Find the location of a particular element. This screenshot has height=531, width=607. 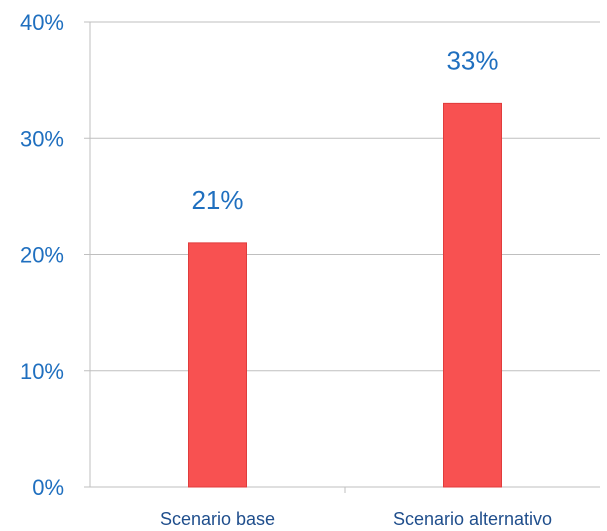

y-axis-tick-labels: 0% 10% 20% 30% 40% is located at coordinates (42, 255).